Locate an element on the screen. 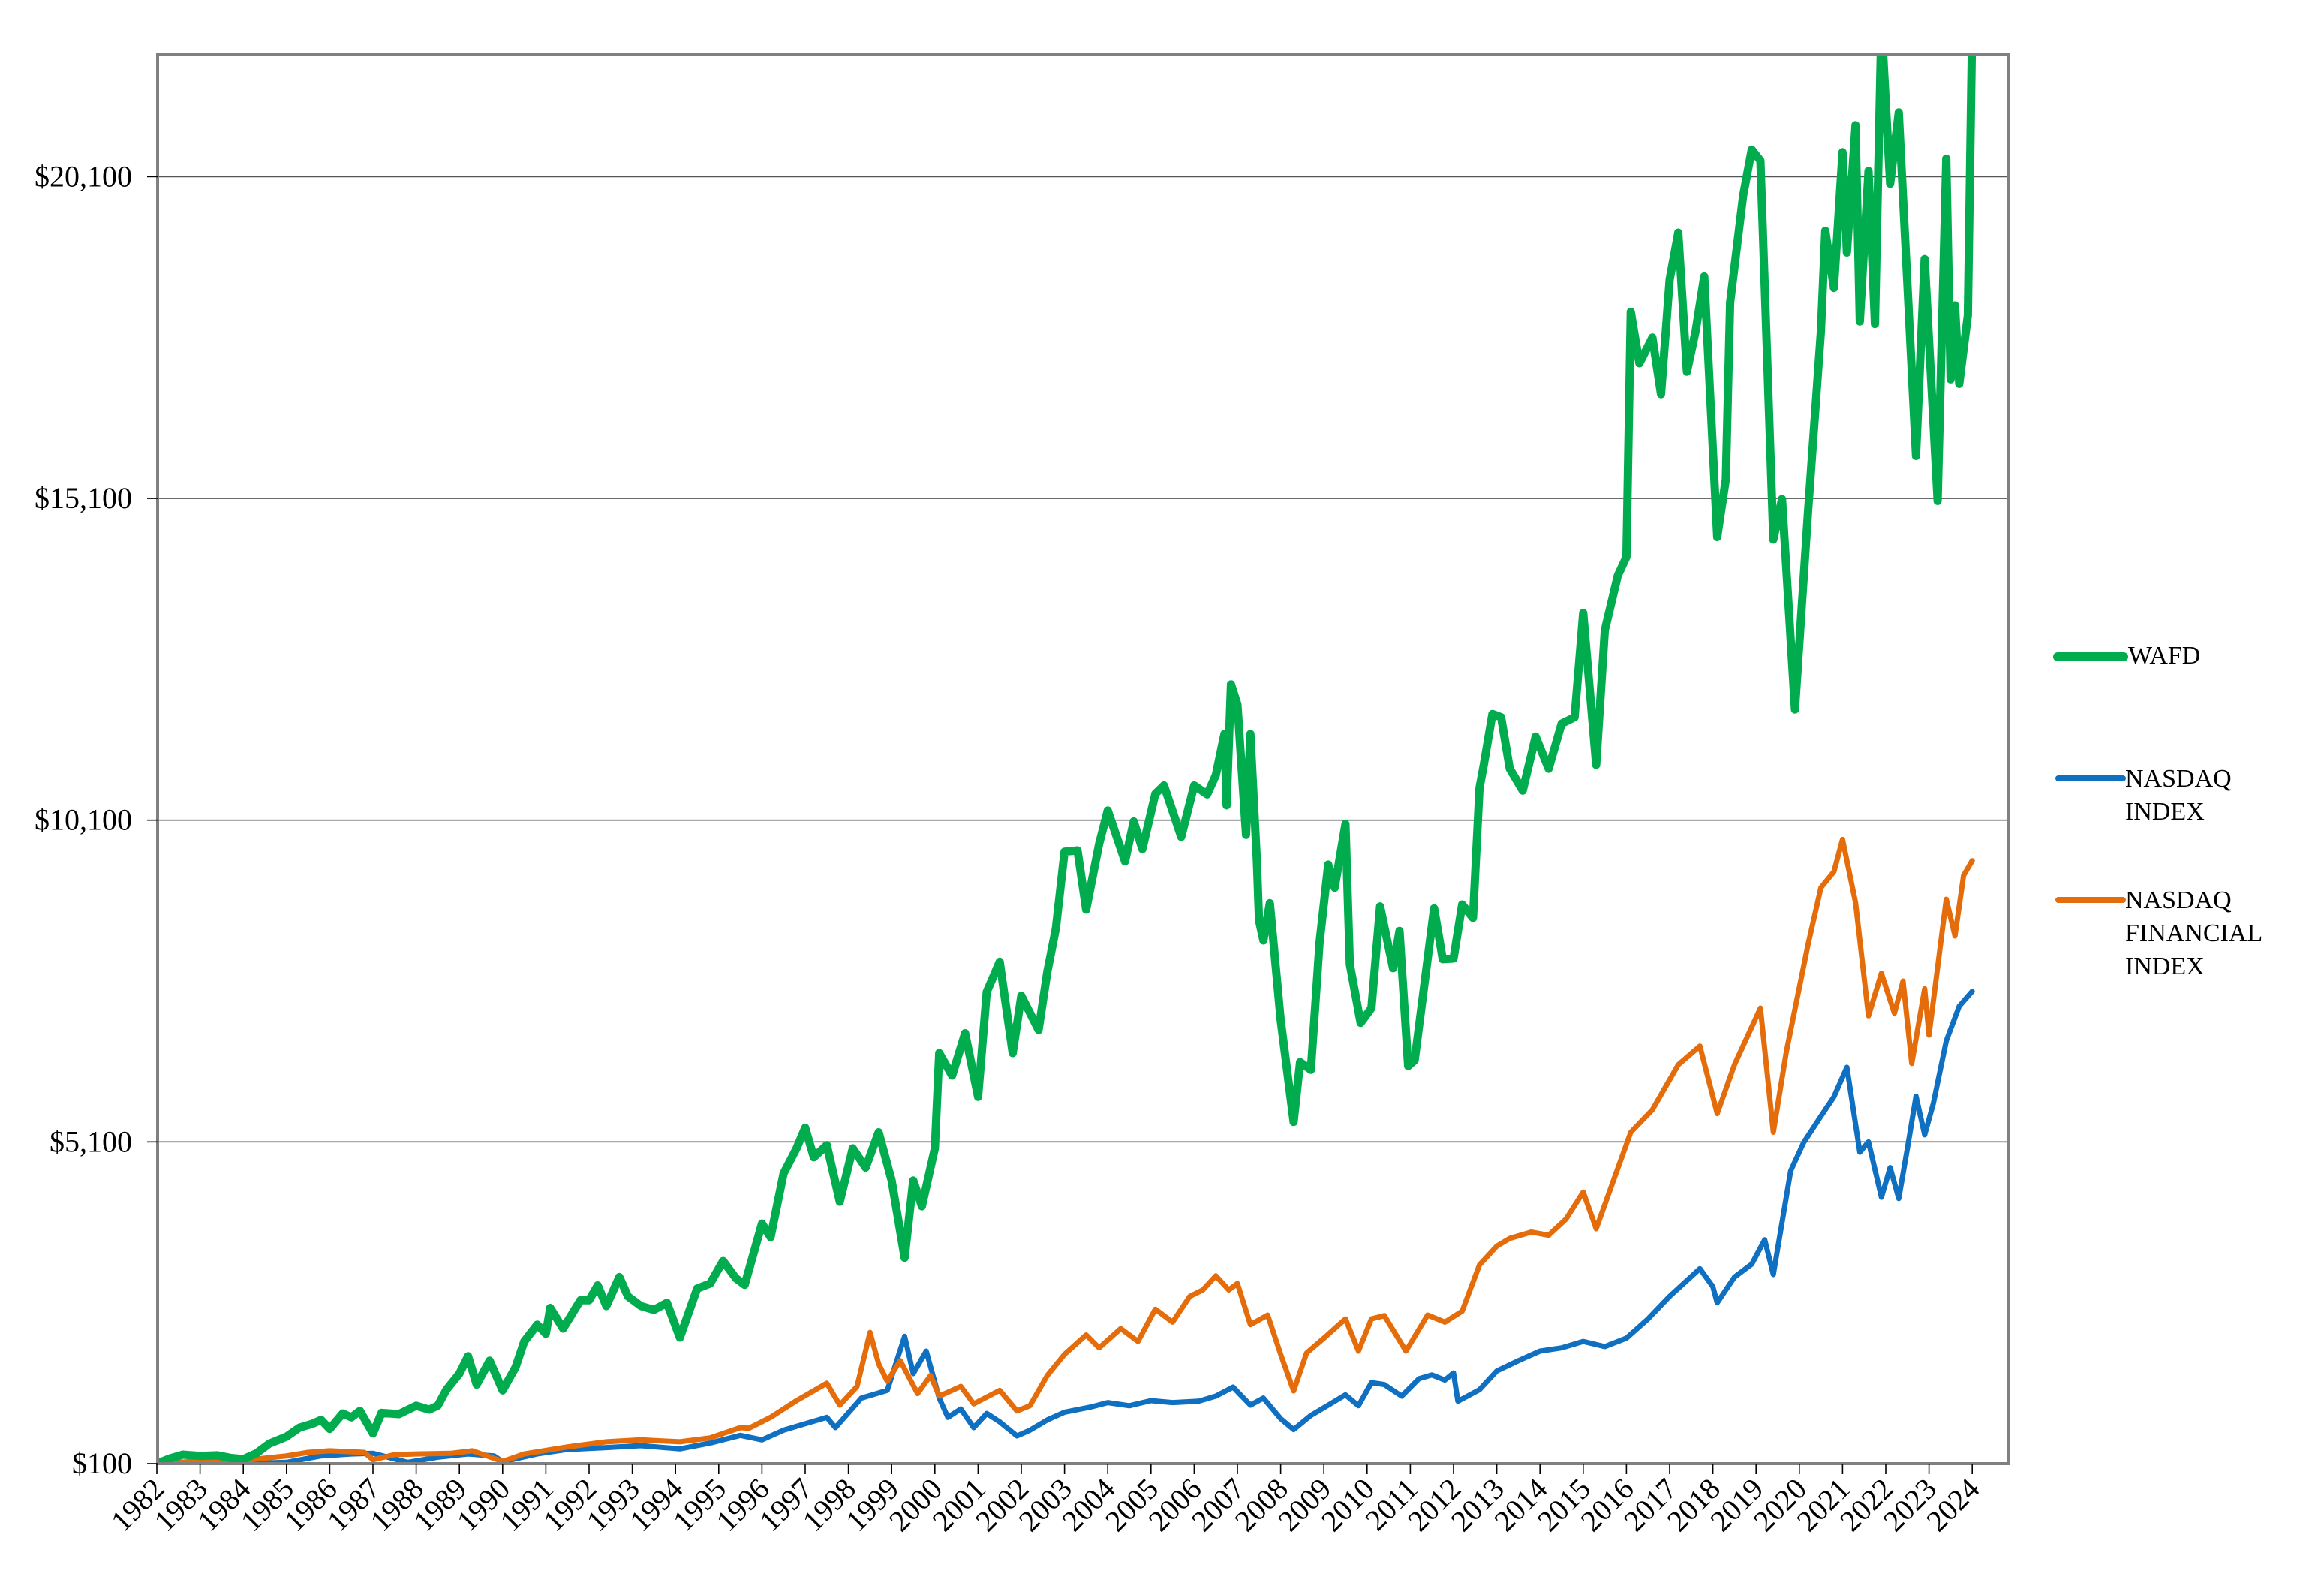 The width and height of the screenshot is (2324, 1583). y-tick-label: $10,100 is located at coordinates (83, 820).